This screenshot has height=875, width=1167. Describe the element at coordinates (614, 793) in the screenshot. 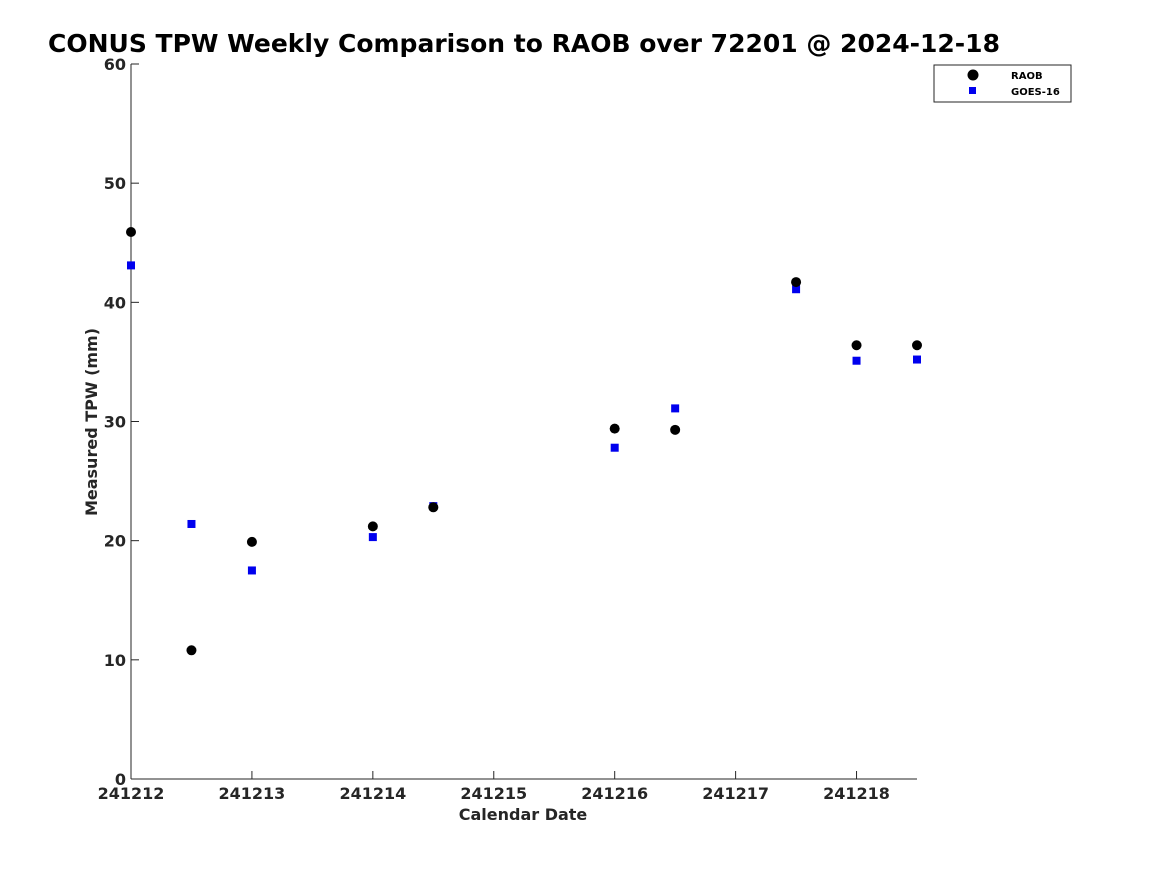

I see `x-tick-label: 241216` at that location.